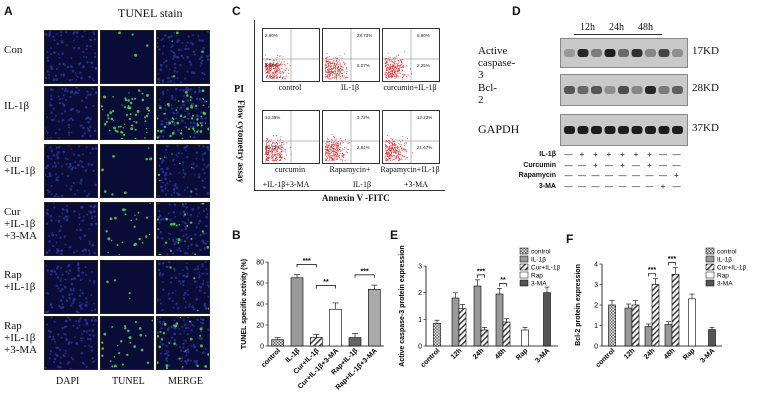 The width and height of the screenshot is (759, 400). I want to click on tunel-stain-title: TUNEL stain, so click(150, 13).